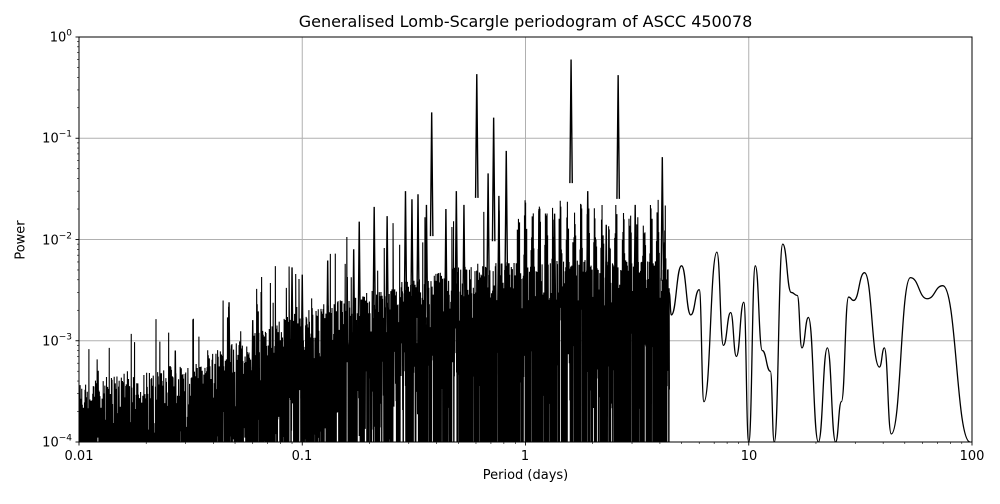 Image resolution: width=1000 pixels, height=504 pixels. Describe the element at coordinates (57, 138) in the screenshot. I see `y-tick-label: 10⁻¹` at that location.